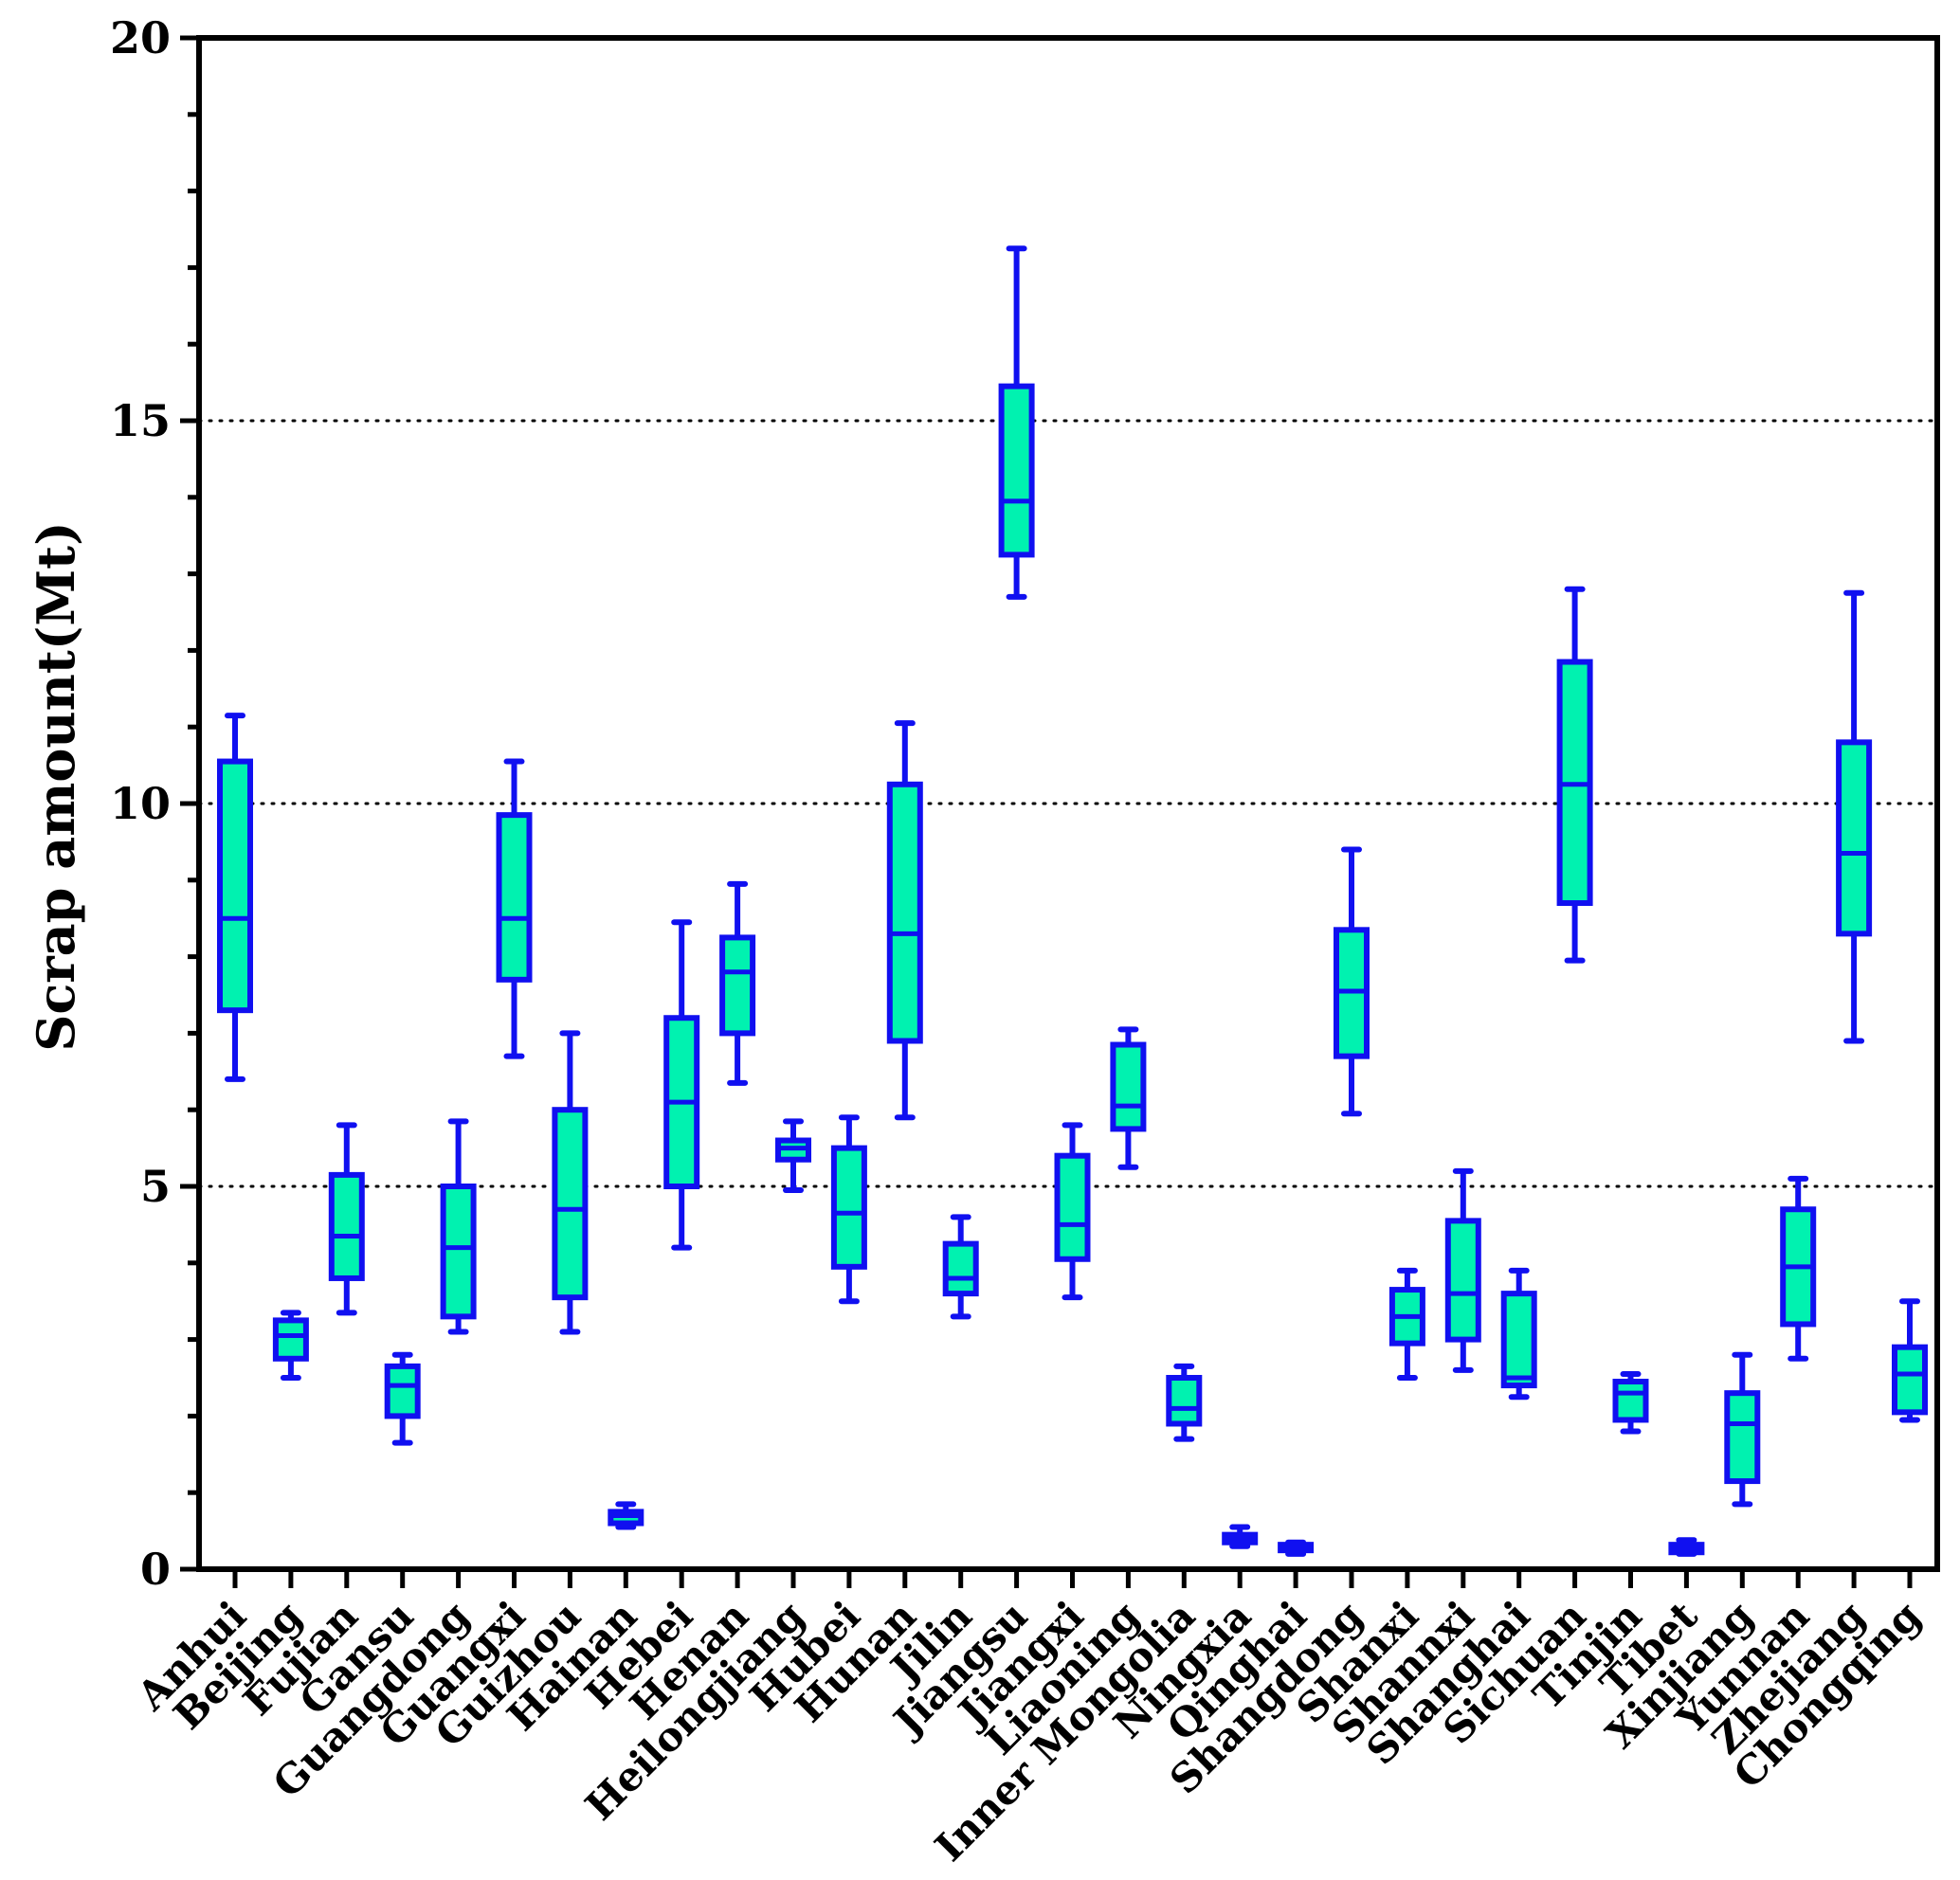 This screenshot has height=1880, width=1960. I want to click on y-tick-label: 10, so click(140, 803).